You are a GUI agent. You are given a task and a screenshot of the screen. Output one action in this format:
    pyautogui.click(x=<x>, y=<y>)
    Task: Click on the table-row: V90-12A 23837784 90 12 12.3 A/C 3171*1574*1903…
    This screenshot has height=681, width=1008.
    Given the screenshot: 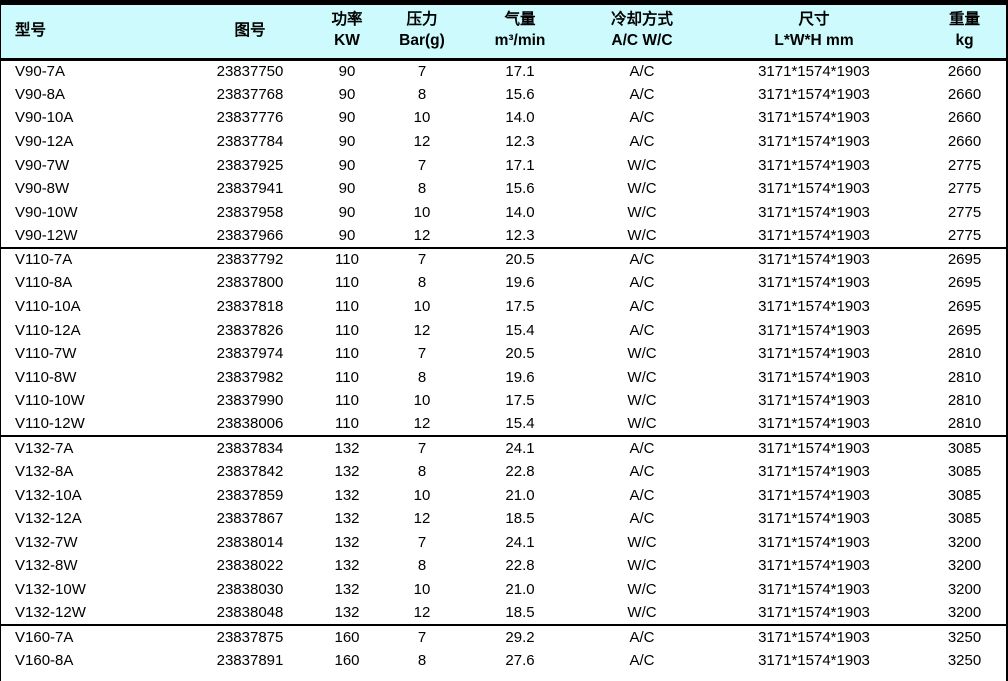 What is the action you would take?
    pyautogui.click(x=503, y=142)
    